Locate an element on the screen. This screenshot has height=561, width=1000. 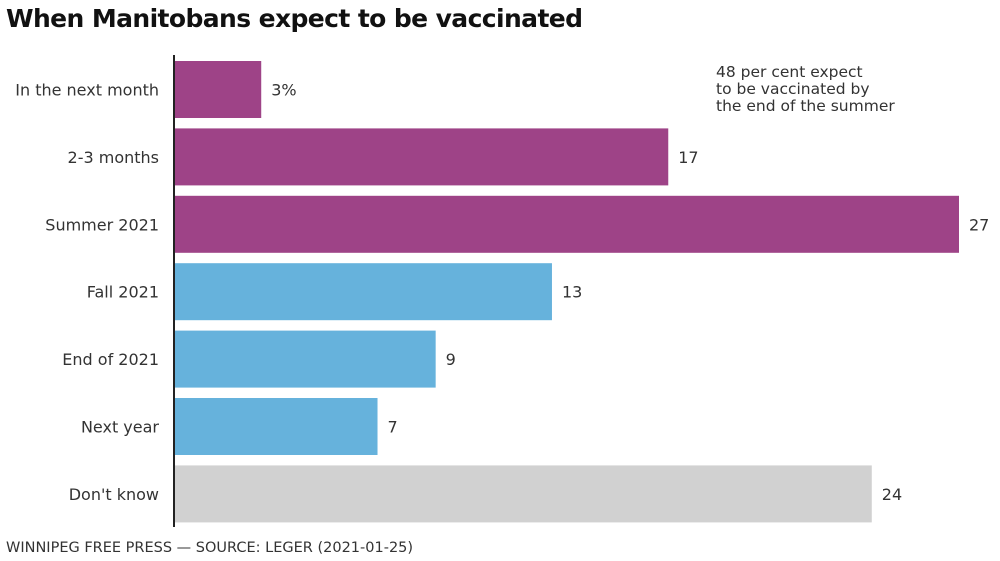
chart-title: When Manitobans expect to be vaccinated is located at coordinates (294, 18).